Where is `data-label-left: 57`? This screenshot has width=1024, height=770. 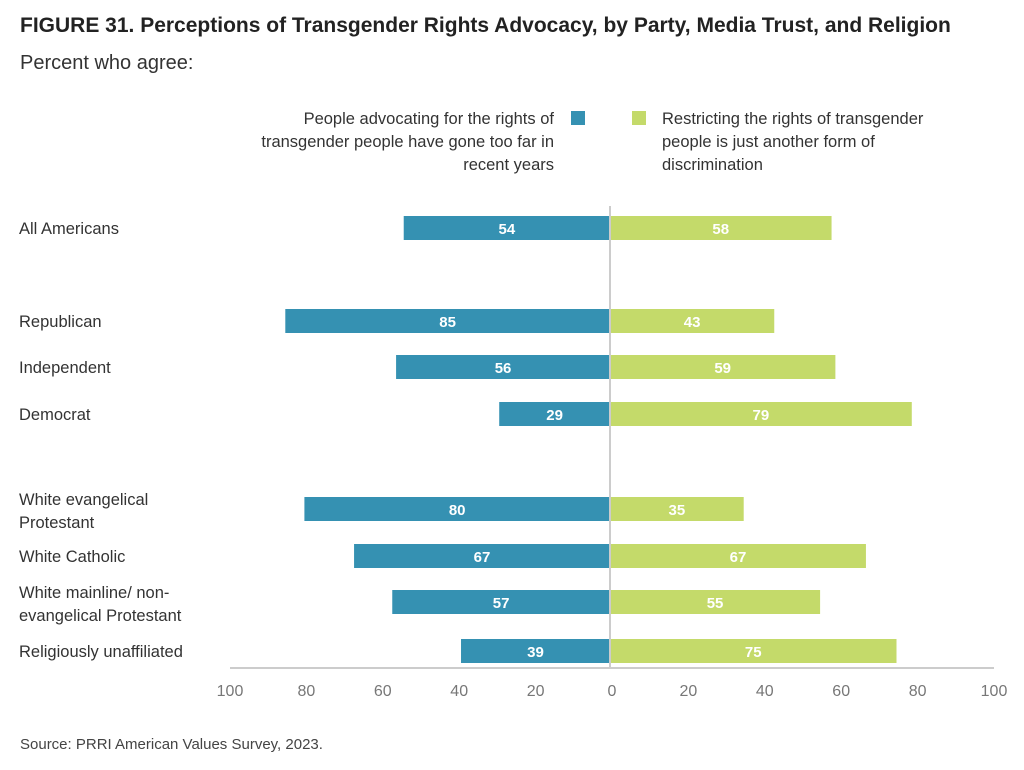 data-label-left: 57 is located at coordinates (501, 603).